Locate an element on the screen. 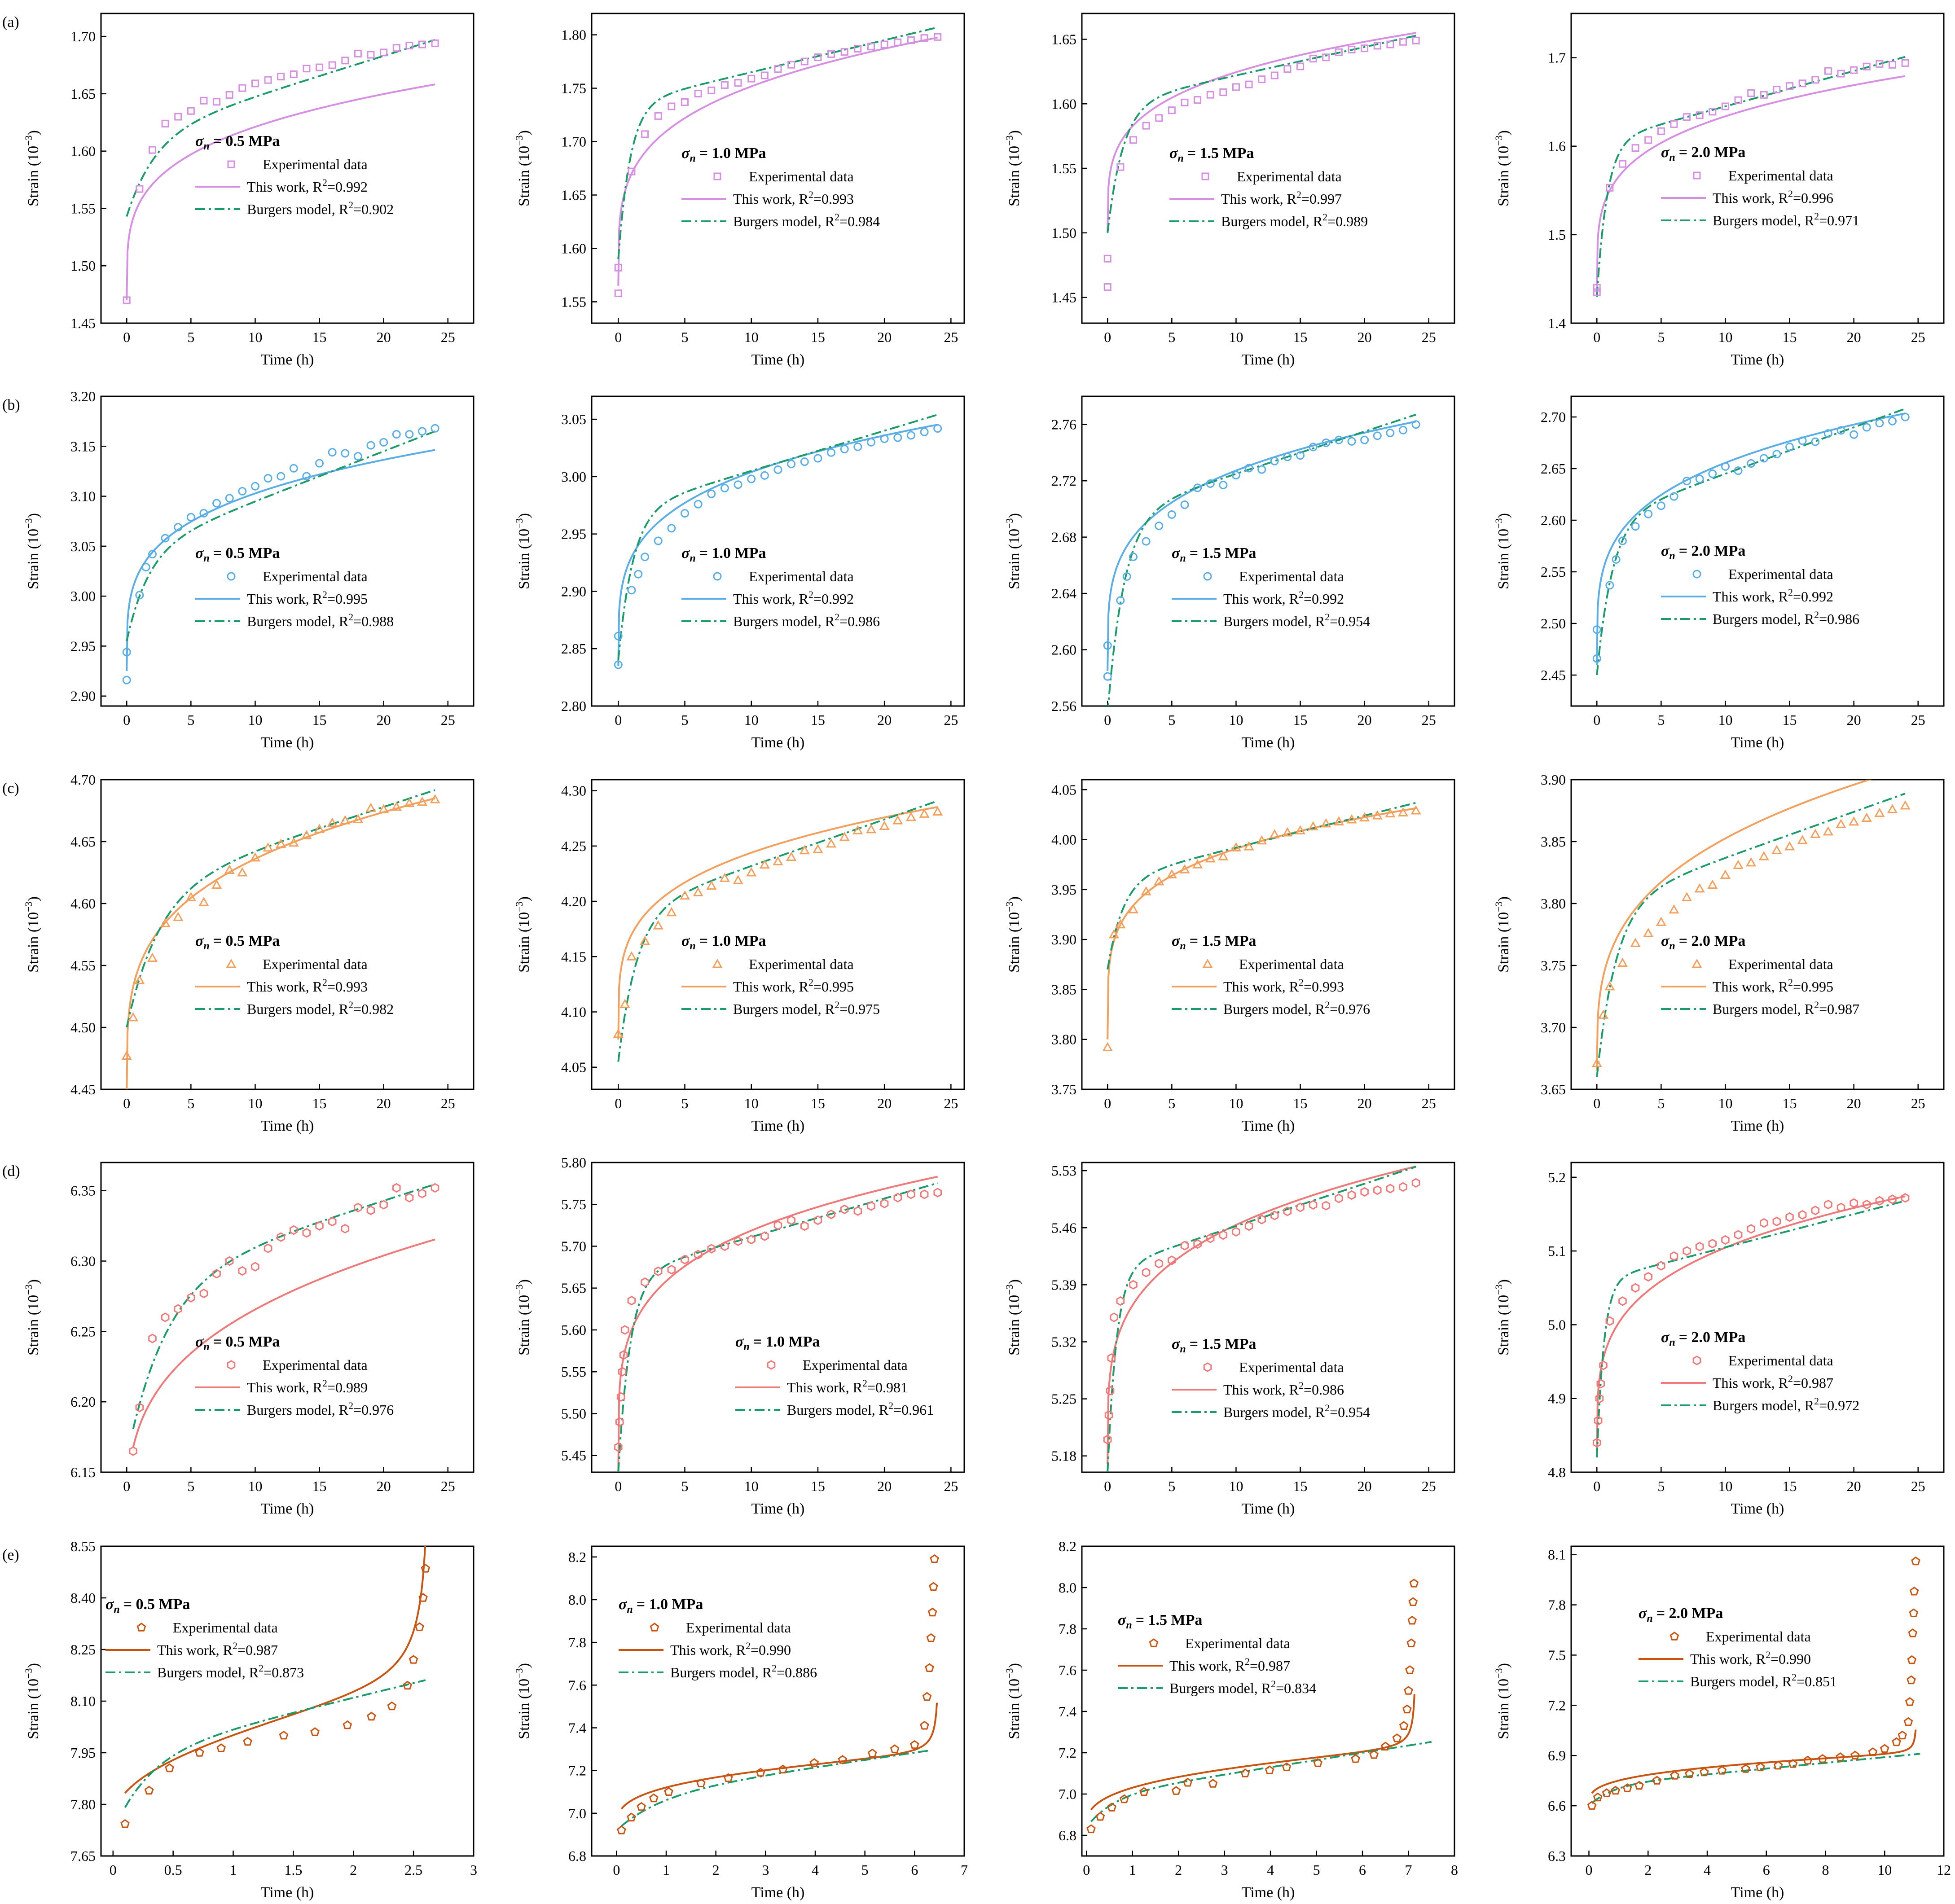  r2-burgers: 0.954 is located at coordinates (1354, 621).